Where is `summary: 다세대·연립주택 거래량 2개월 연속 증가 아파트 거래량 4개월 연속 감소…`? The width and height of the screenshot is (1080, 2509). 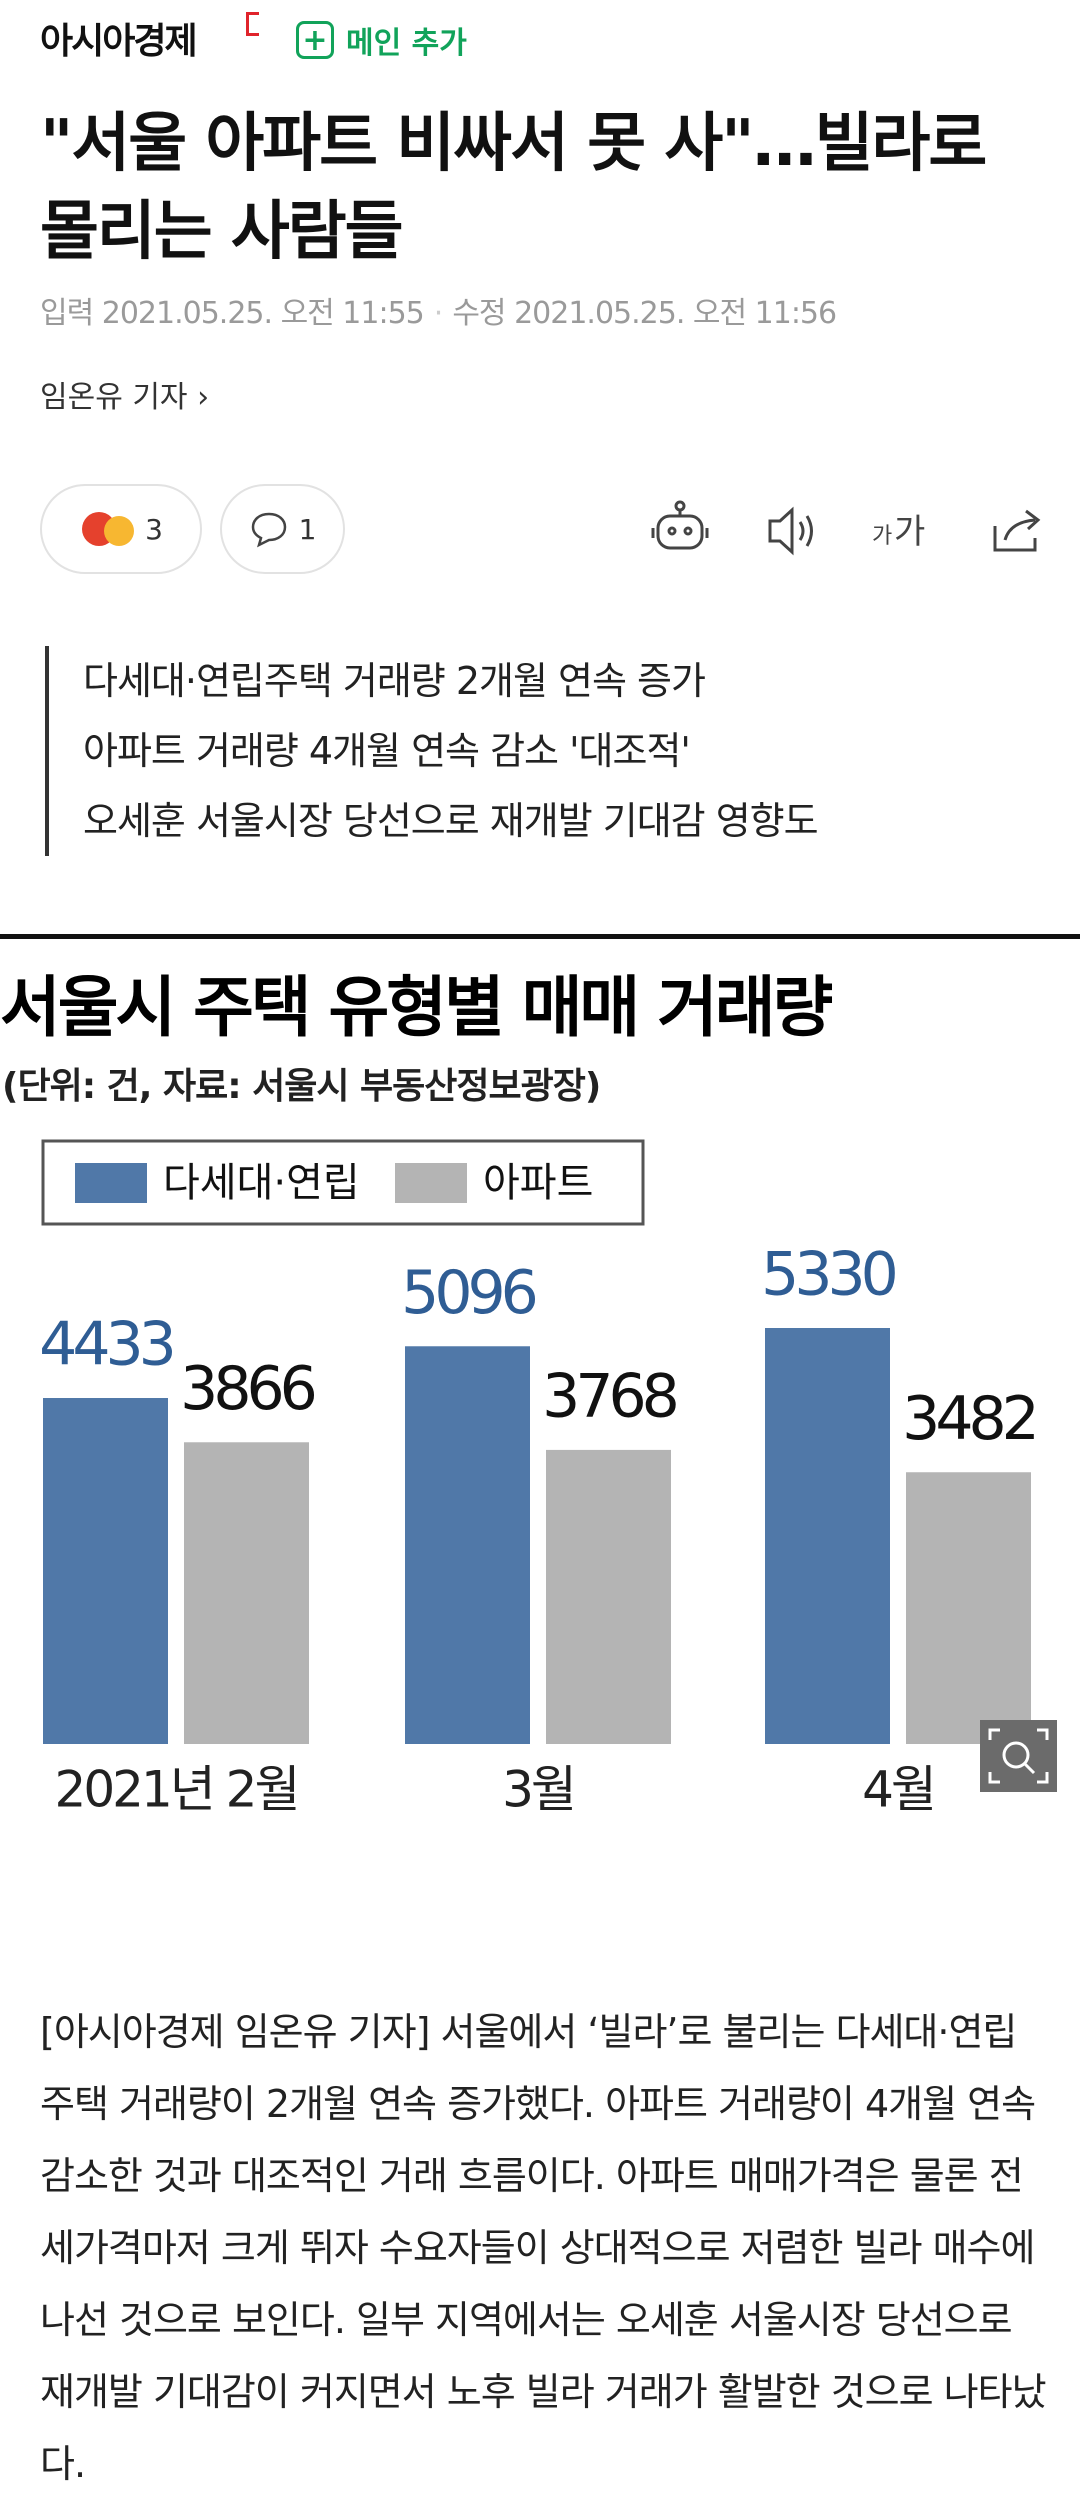 summary: 다세대·연립주택 거래량 2개월 연속 증가 아파트 거래량 4개월 연속 감소… is located at coordinates (432, 751).